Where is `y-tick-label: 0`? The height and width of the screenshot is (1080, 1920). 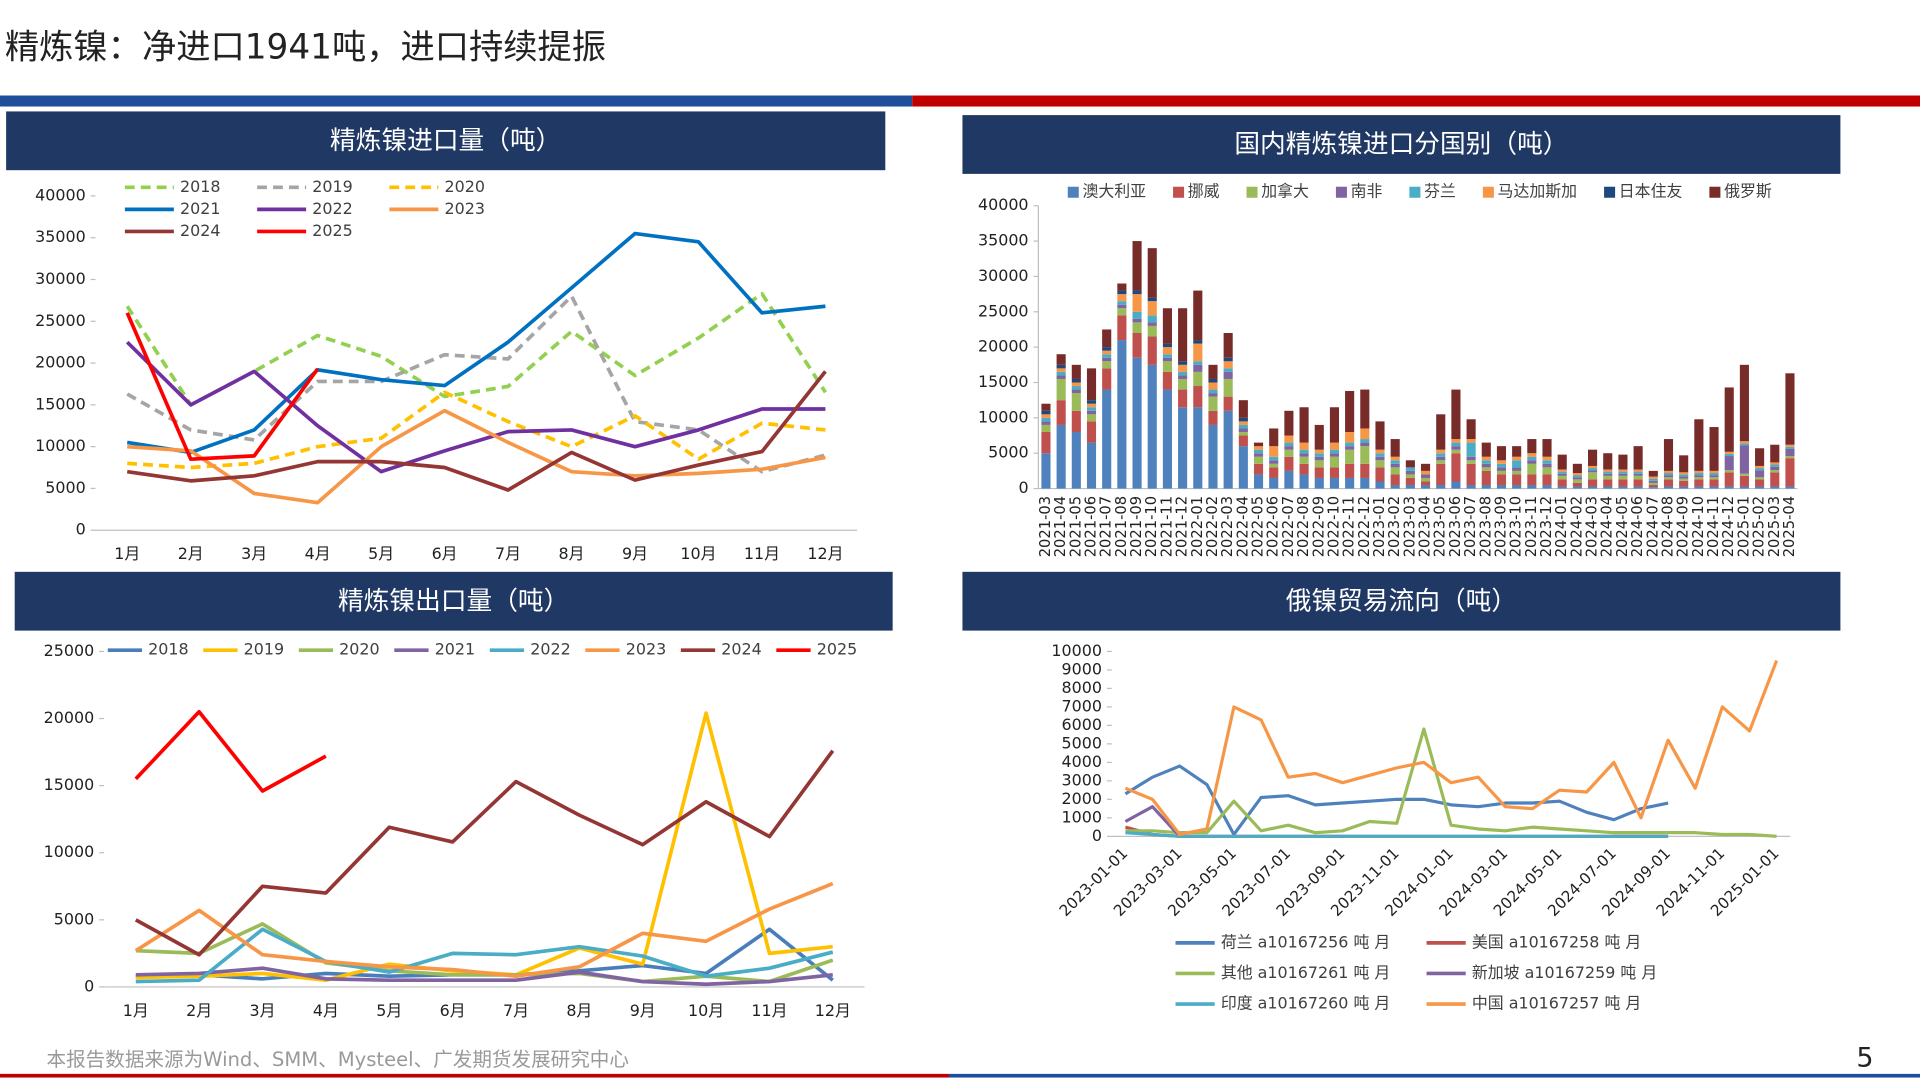 y-tick-label: 0 is located at coordinates (81, 529).